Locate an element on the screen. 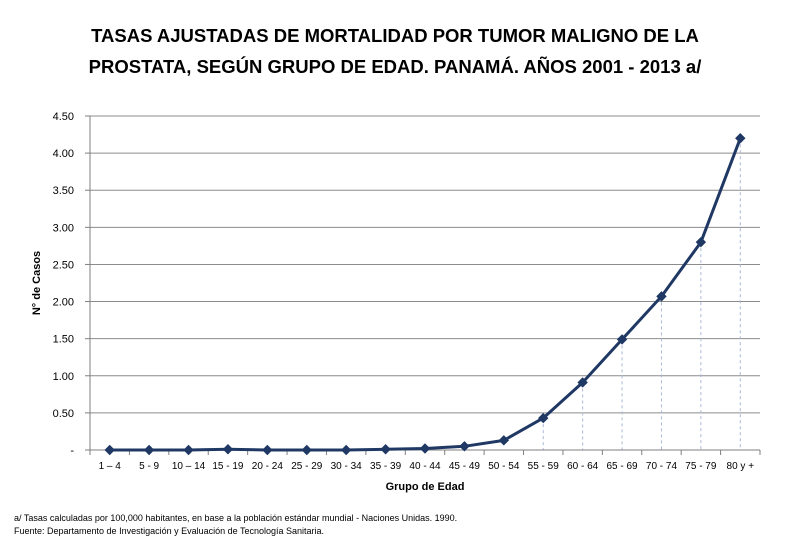 The image size is (790, 553). y-tick-label: 1.50 is located at coordinates (63, 340).